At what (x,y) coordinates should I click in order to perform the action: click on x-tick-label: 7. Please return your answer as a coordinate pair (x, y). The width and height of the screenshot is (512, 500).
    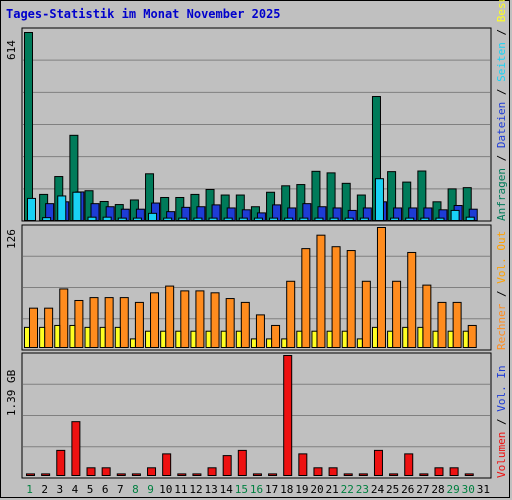
    Looking at the image, I should click on (120, 489).